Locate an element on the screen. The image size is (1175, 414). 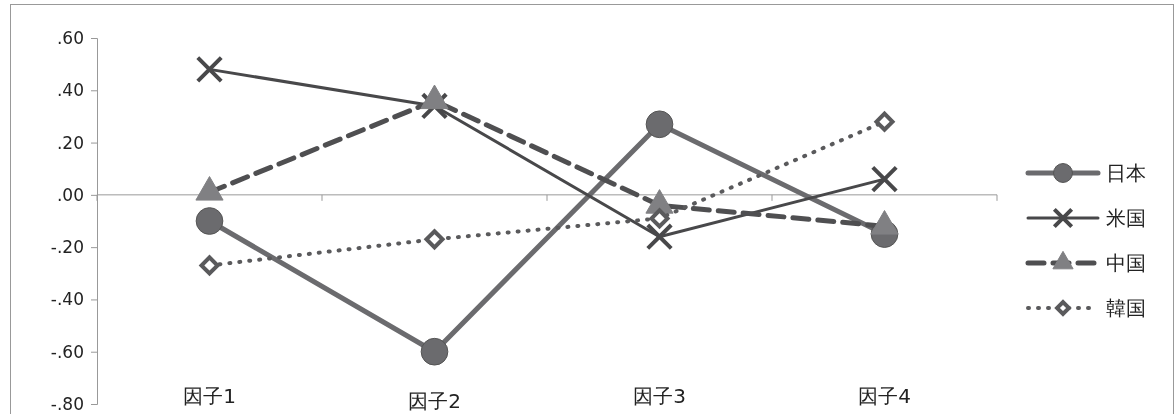
legend-label: 米国 is located at coordinates (1126, 218).